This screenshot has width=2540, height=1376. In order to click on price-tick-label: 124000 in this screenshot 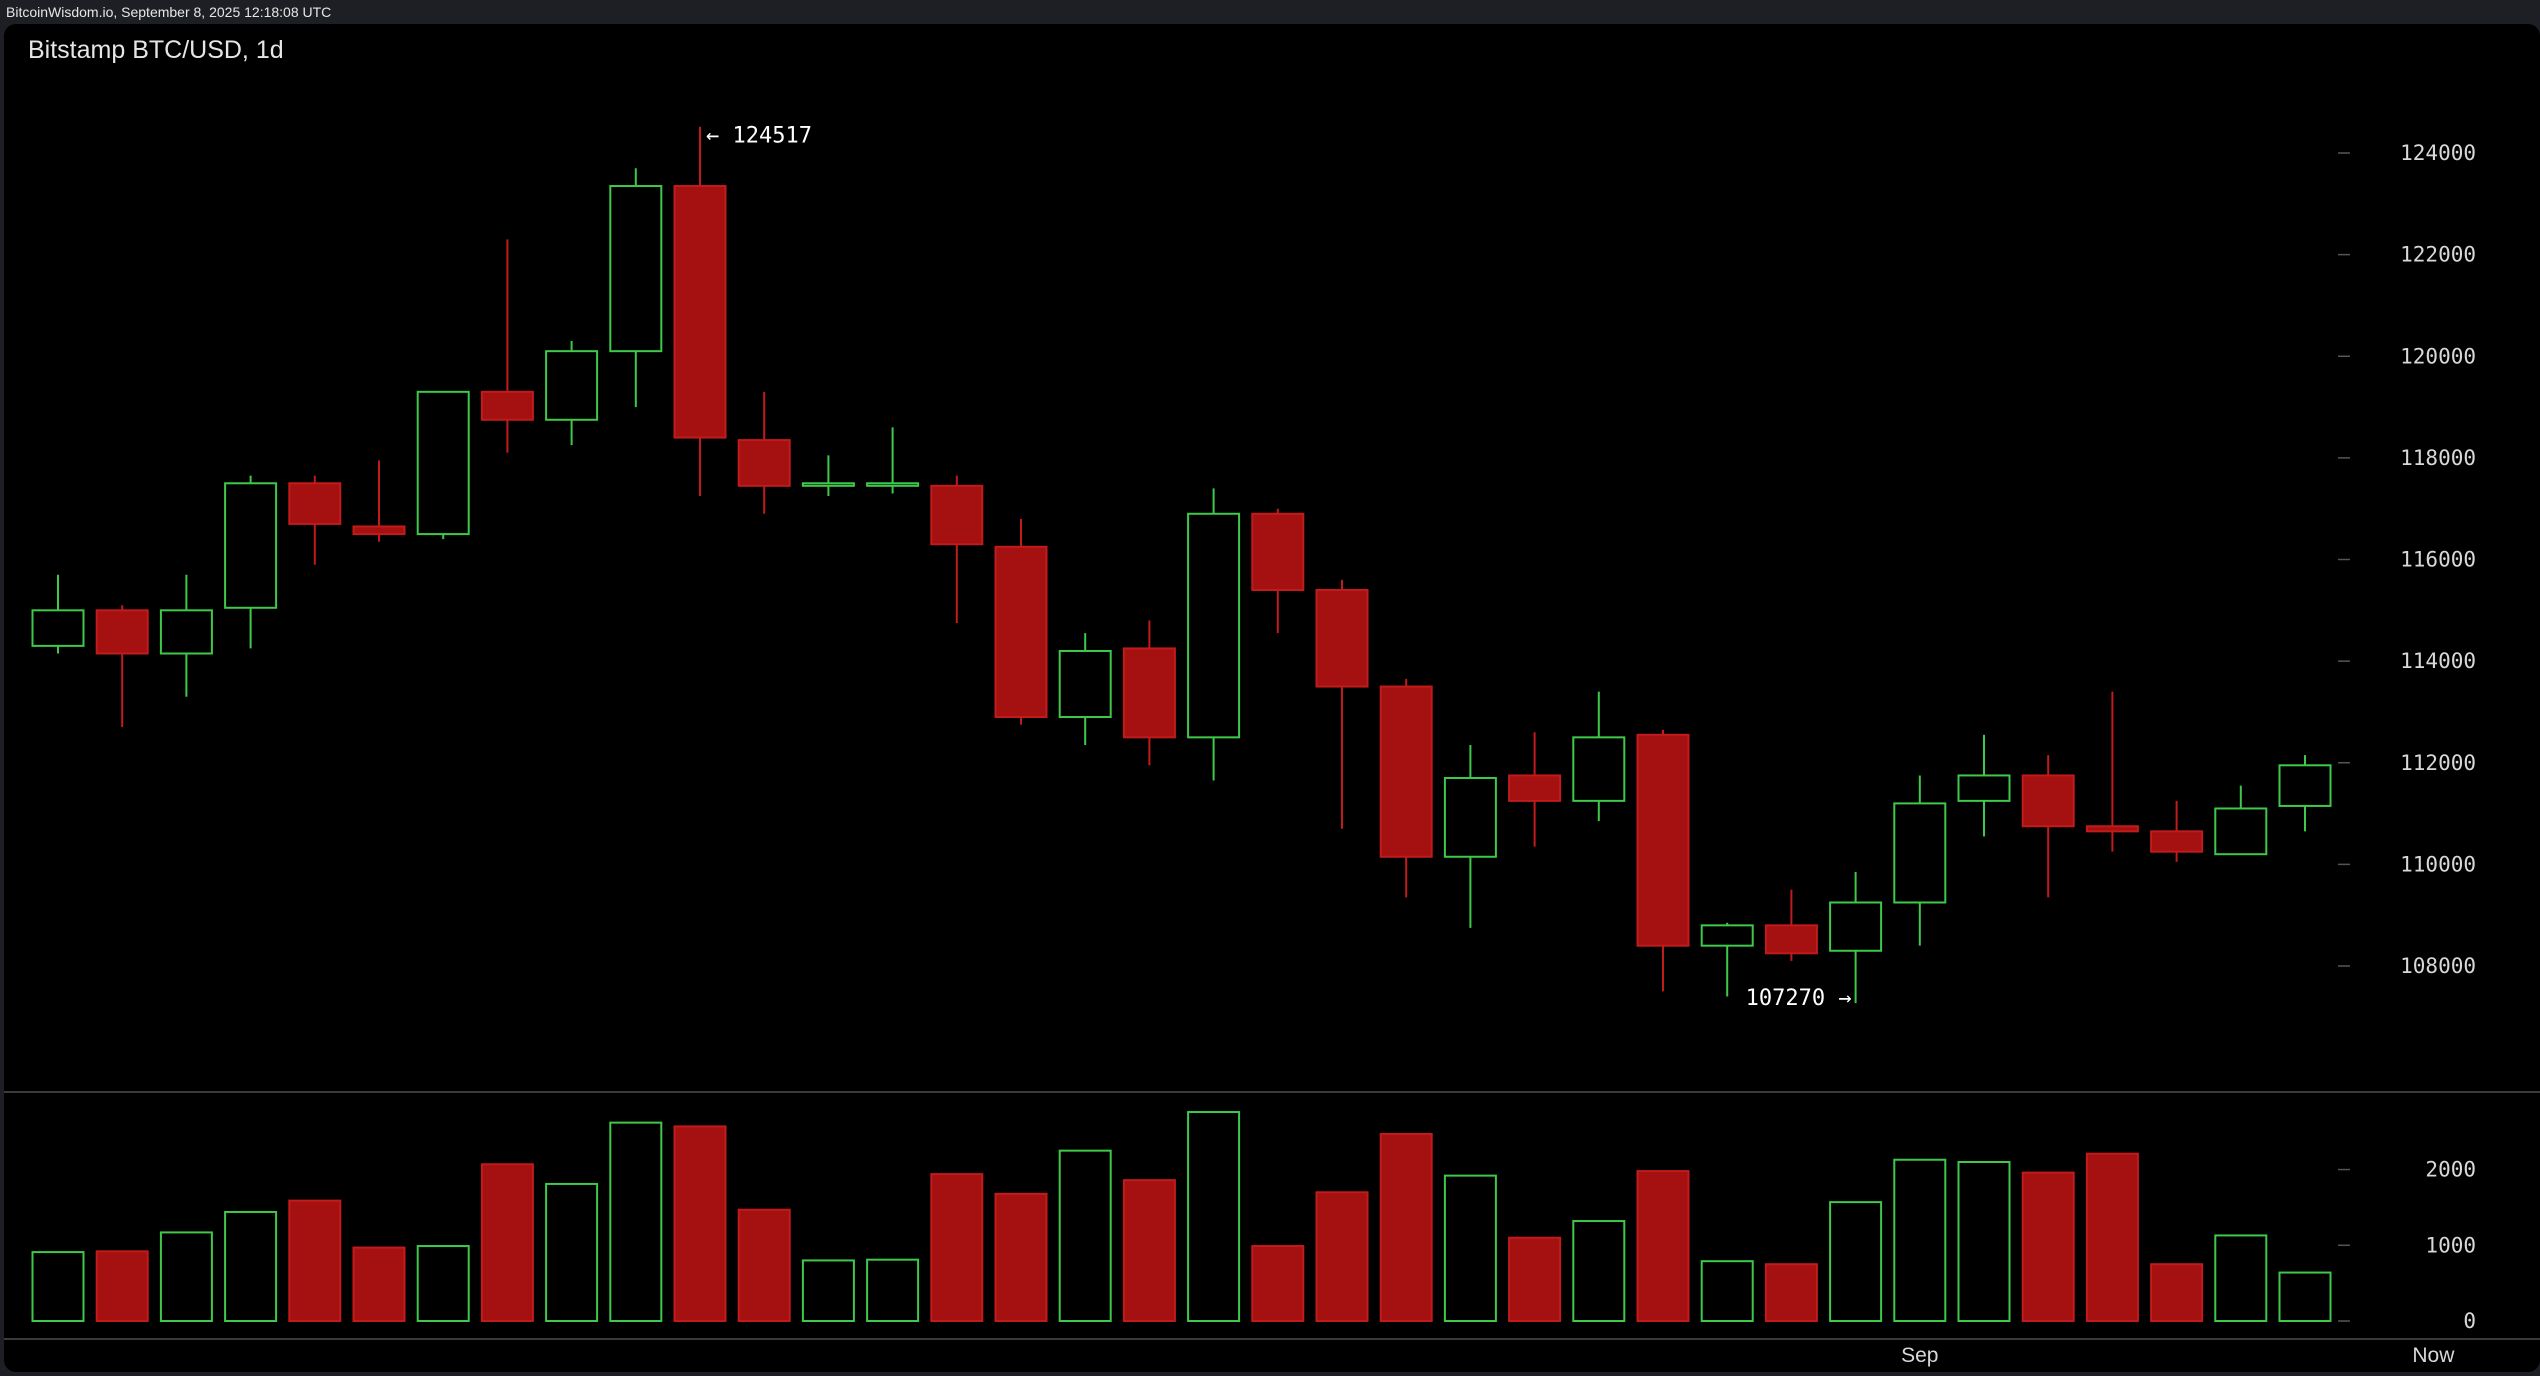, I will do `click(2438, 153)`.